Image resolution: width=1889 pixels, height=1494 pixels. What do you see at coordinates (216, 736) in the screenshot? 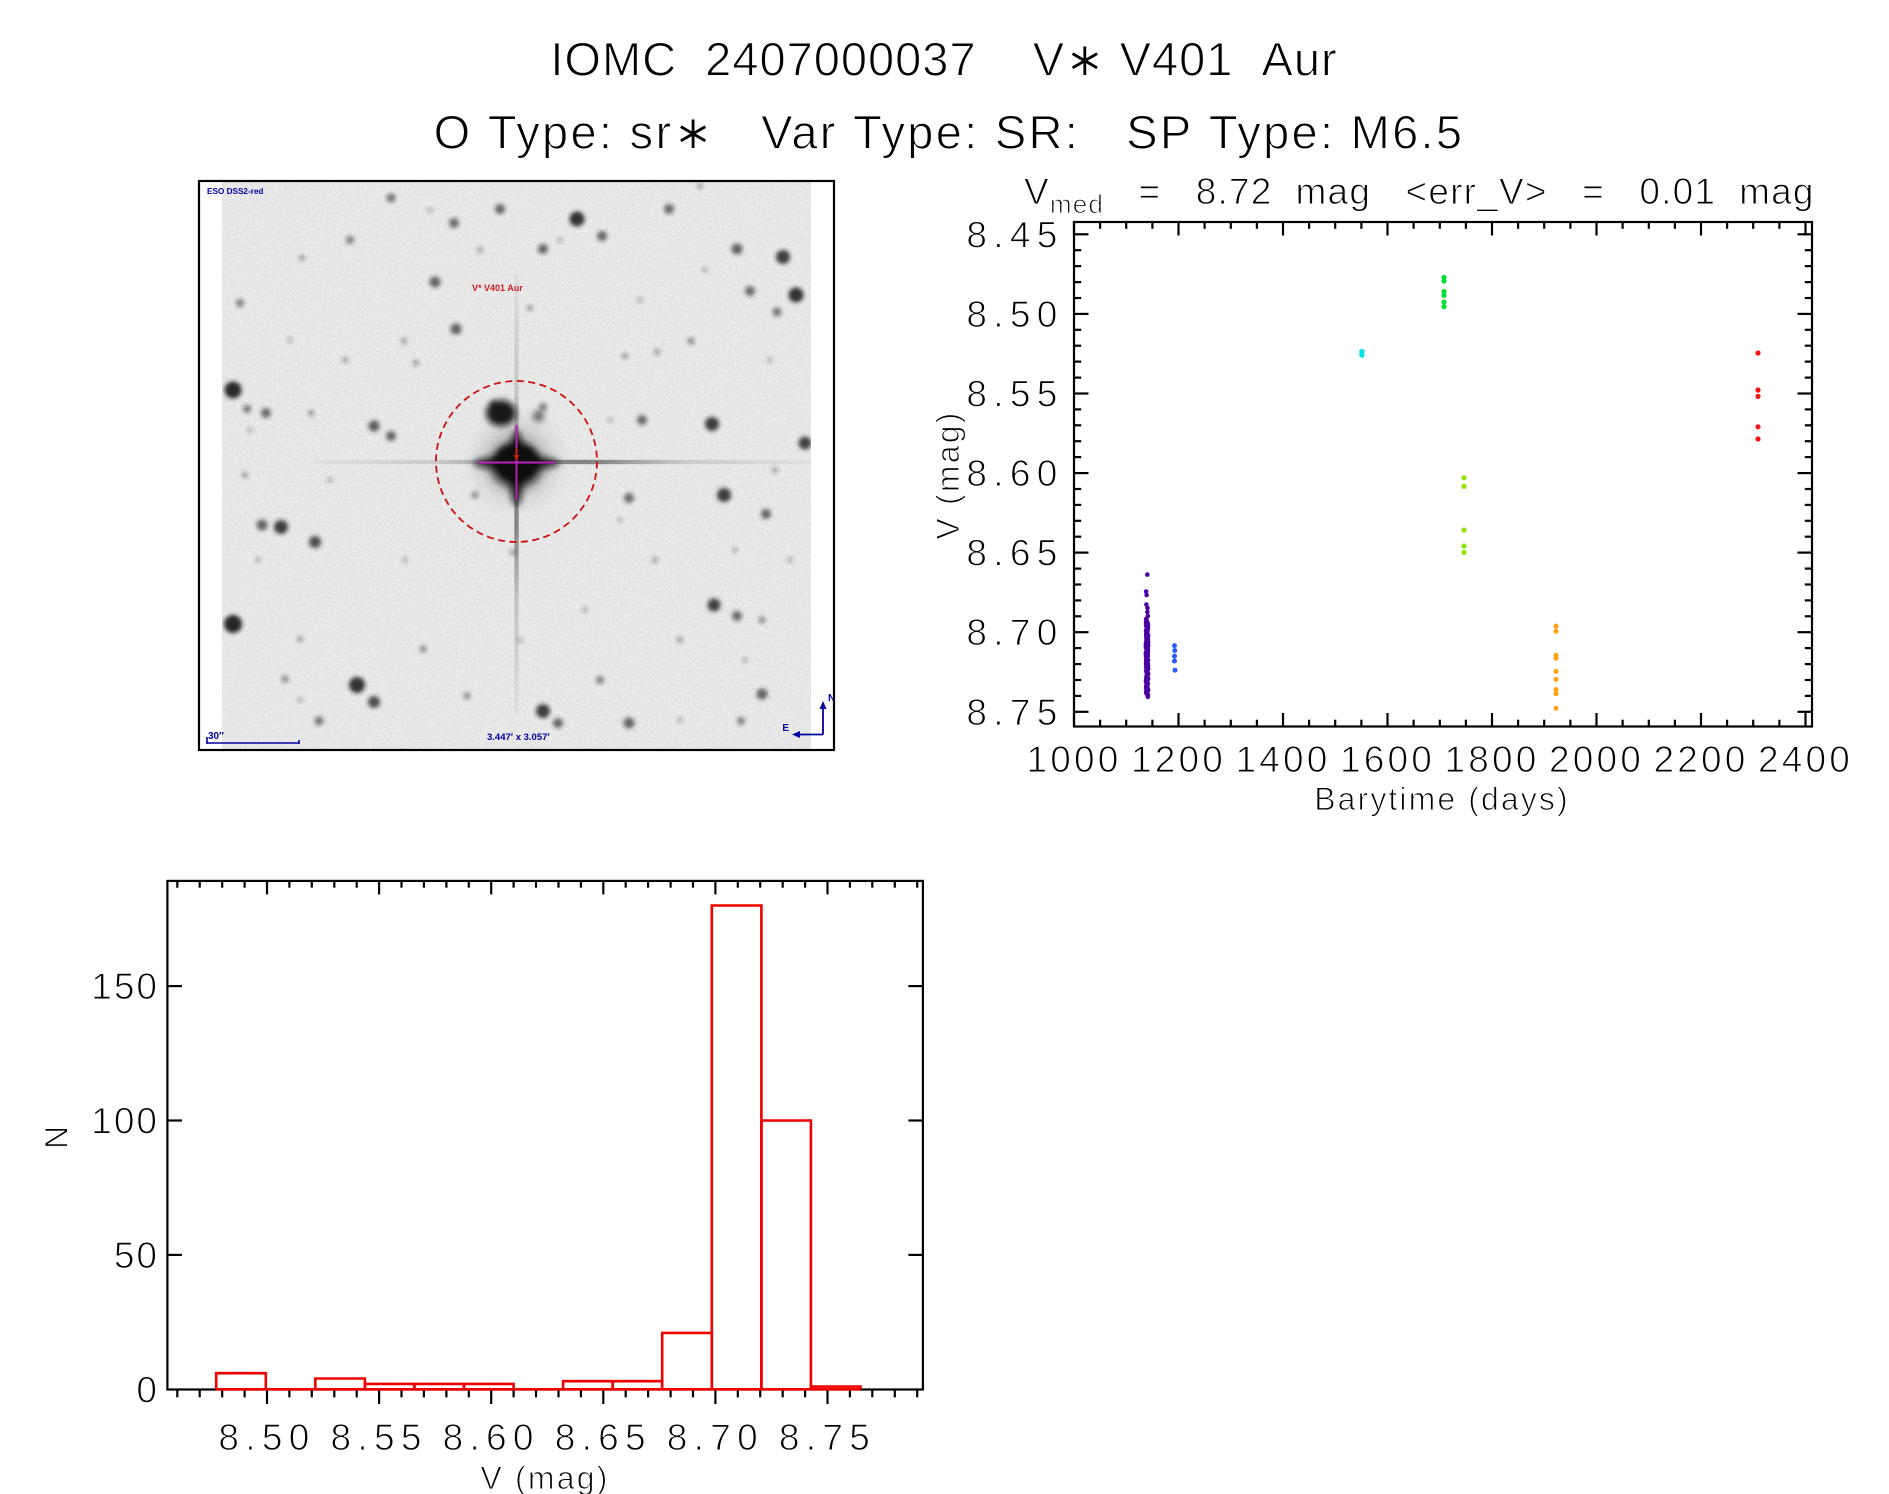
I see `svg-text: 30″` at bounding box center [216, 736].